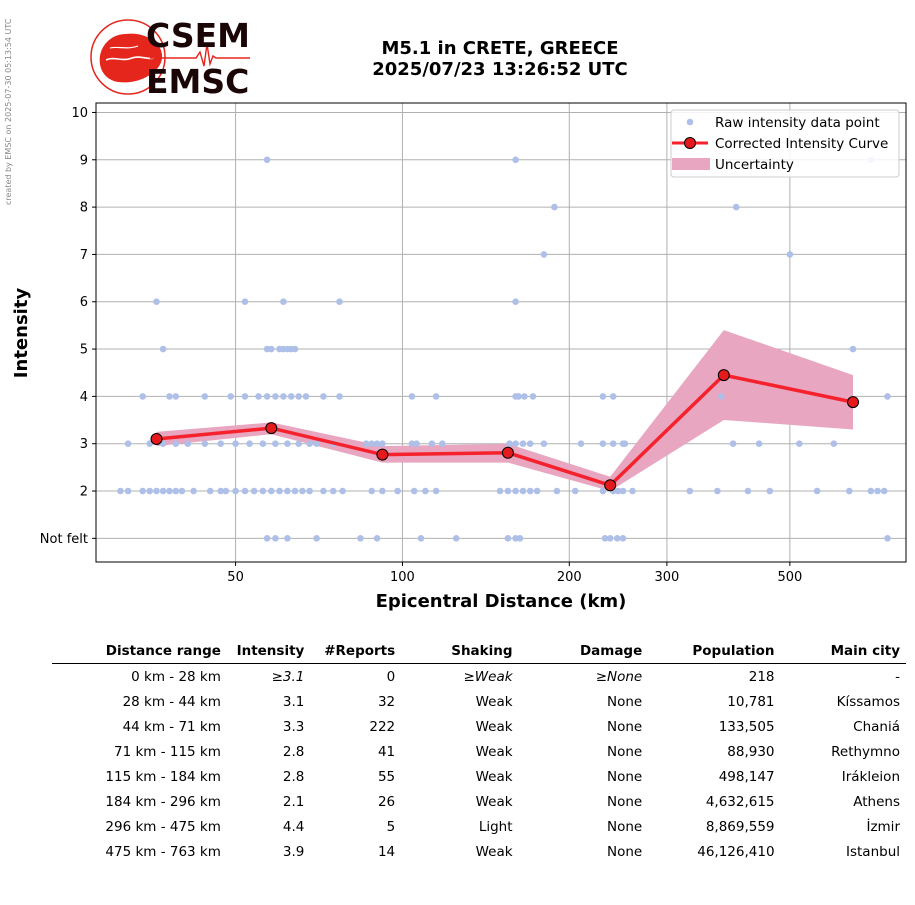  I want to click on legend-raw-label: Raw intensity data point, so click(797, 123).